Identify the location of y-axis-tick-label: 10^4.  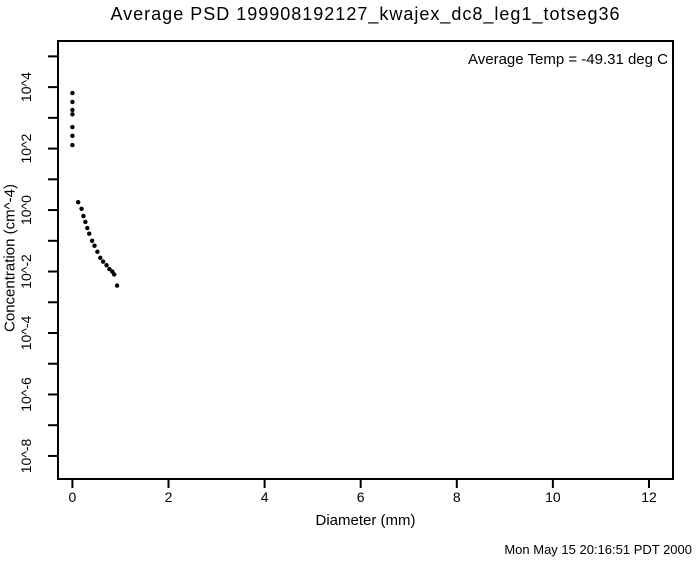
(26, 87).